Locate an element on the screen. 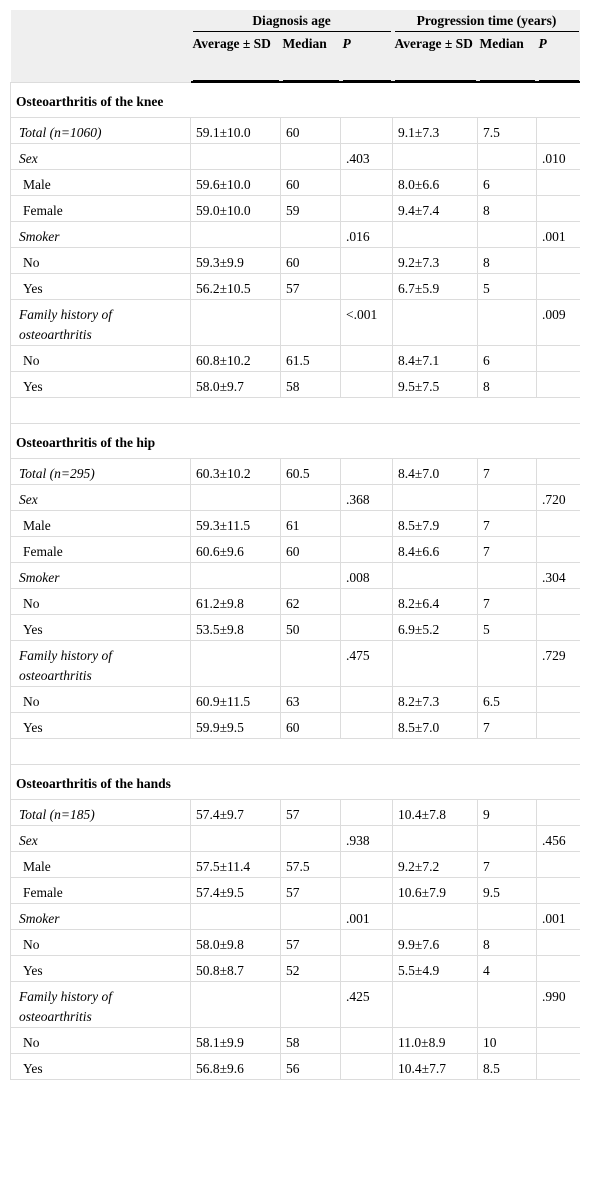  column-header: Median is located at coordinates (310, 57).